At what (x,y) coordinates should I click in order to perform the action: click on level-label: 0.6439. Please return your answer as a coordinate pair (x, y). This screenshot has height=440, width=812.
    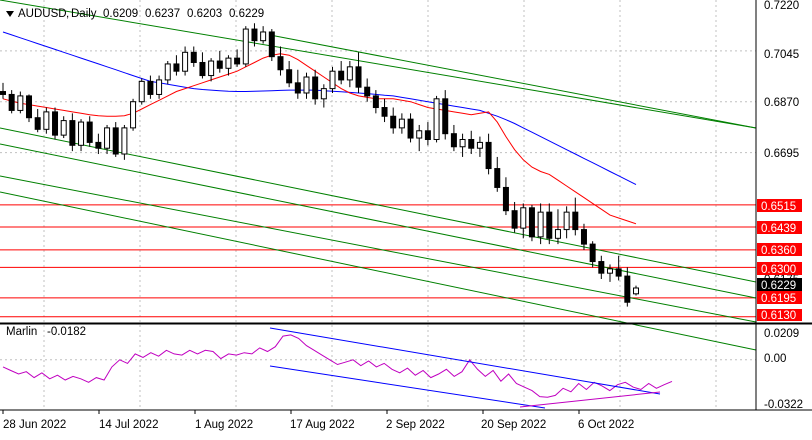
    Looking at the image, I should click on (778, 229).